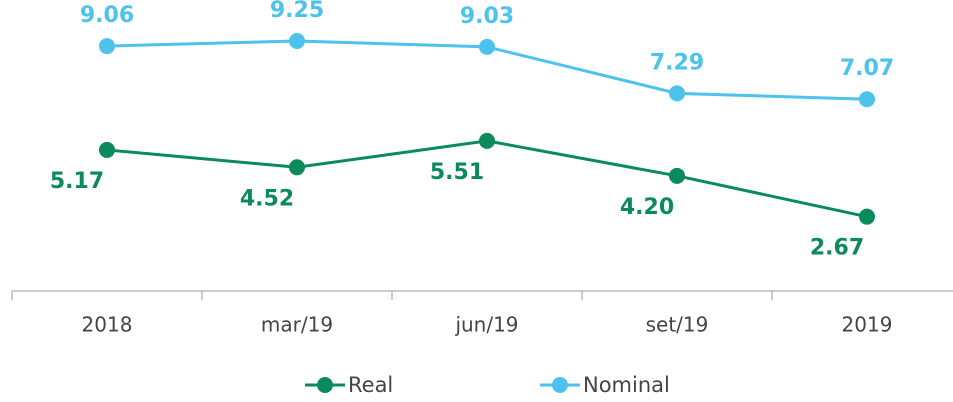 The width and height of the screenshot is (953, 402). What do you see at coordinates (867, 325) in the screenshot?
I see `x-tick-label: 2019` at bounding box center [867, 325].